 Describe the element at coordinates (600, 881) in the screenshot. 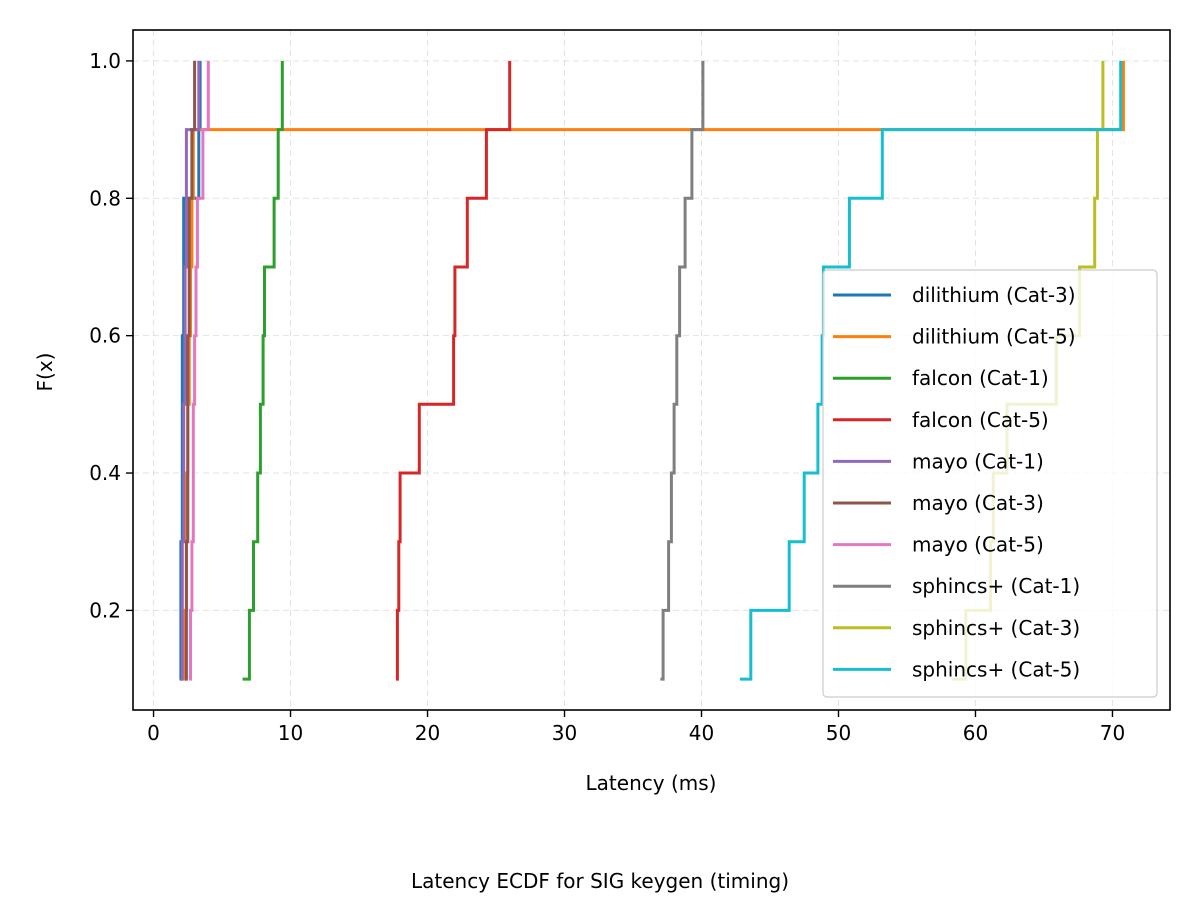

I see `chart-caption: Latency ECDF for SIG keygen (timing)` at that location.